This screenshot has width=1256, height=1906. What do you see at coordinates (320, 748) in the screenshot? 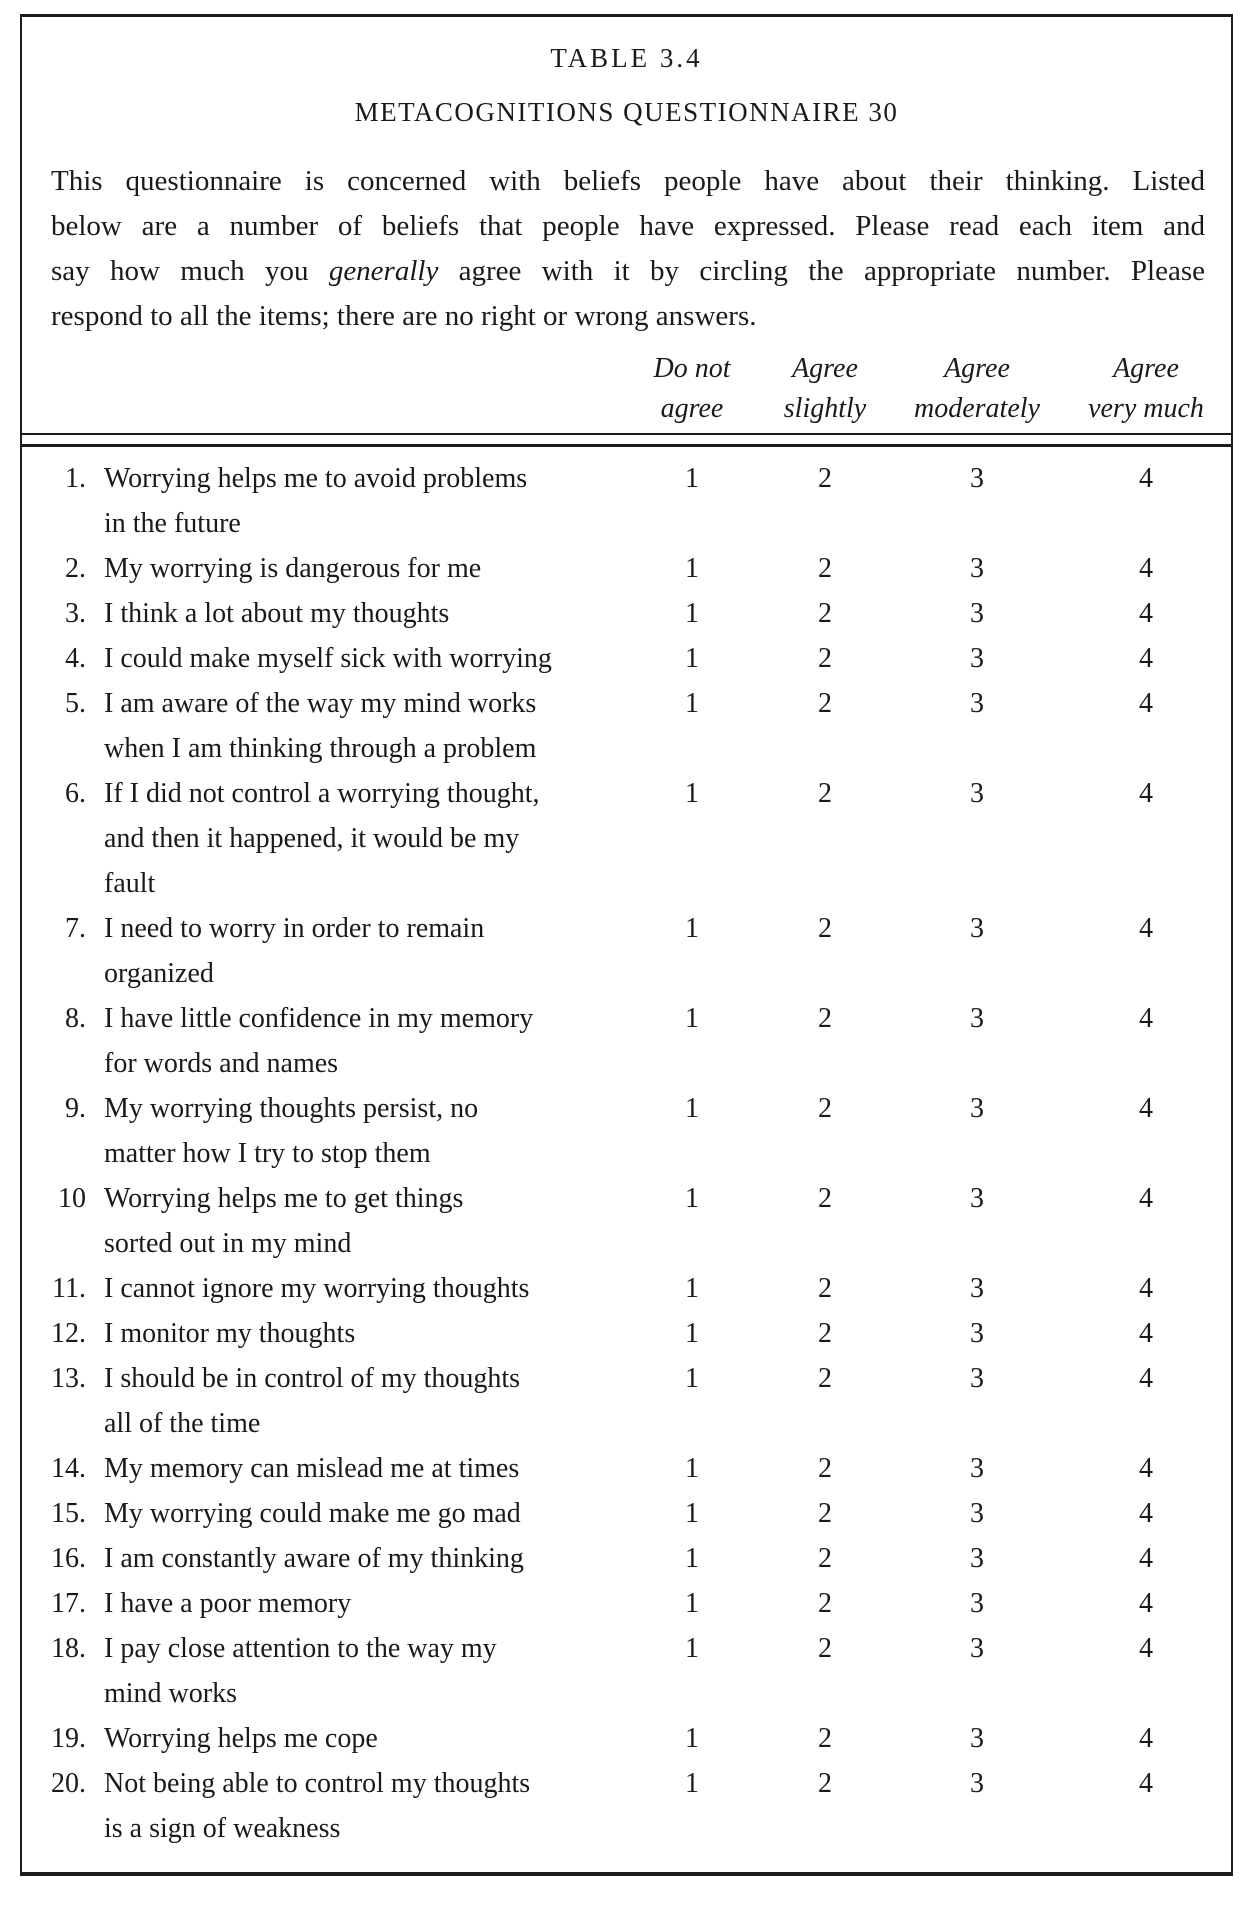
I see `item-text-line: when I am thinking through a problem` at bounding box center [320, 748].